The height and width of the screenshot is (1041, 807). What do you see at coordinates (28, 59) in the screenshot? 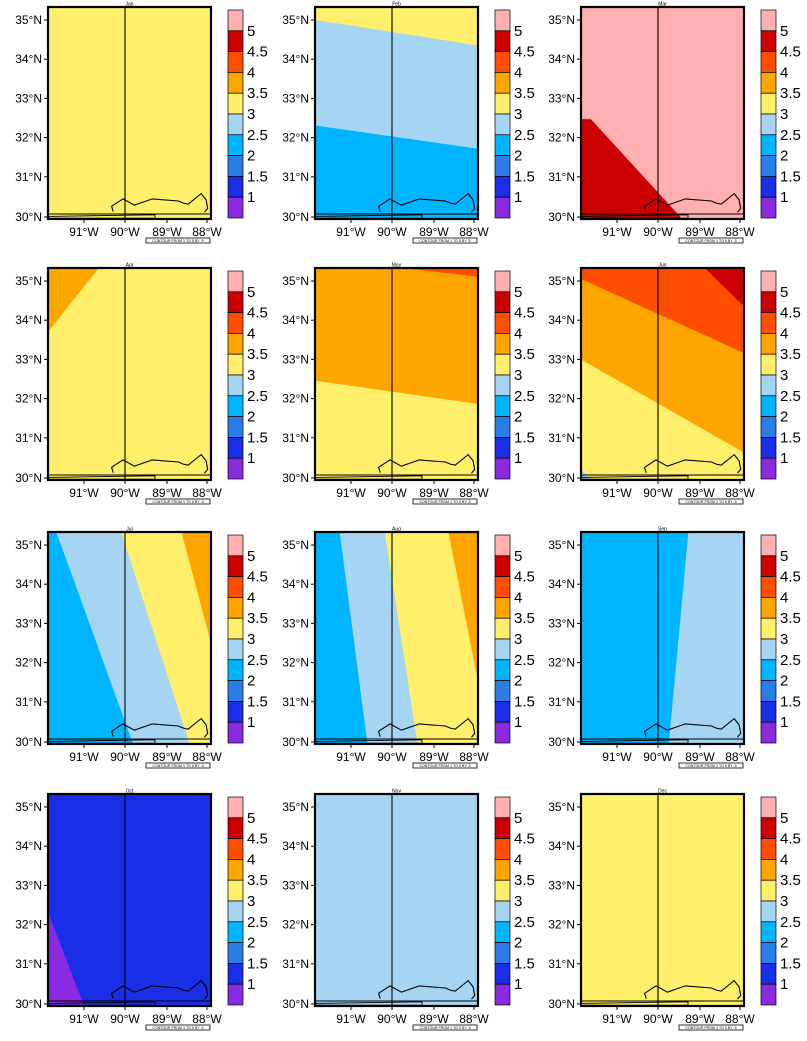
I see `lat-label: 34°N` at bounding box center [28, 59].